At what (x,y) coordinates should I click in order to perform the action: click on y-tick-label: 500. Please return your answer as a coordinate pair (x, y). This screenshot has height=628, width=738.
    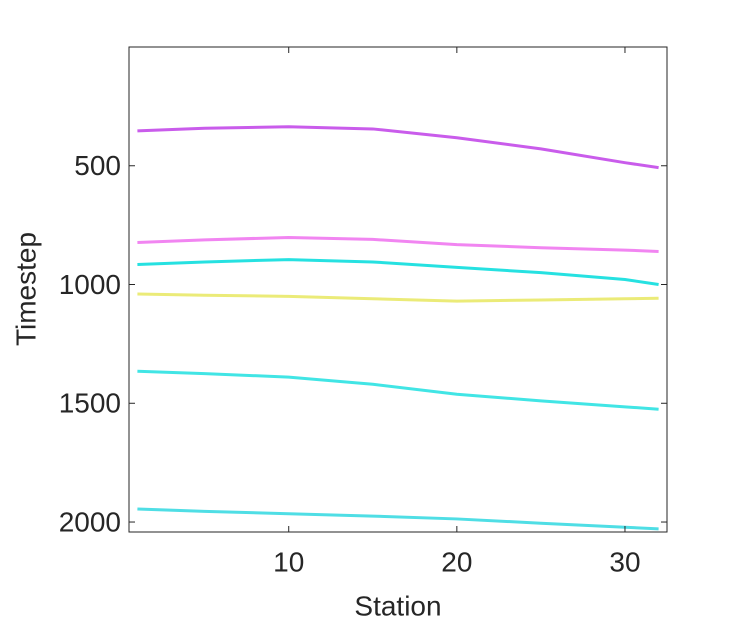
    Looking at the image, I should click on (97, 165).